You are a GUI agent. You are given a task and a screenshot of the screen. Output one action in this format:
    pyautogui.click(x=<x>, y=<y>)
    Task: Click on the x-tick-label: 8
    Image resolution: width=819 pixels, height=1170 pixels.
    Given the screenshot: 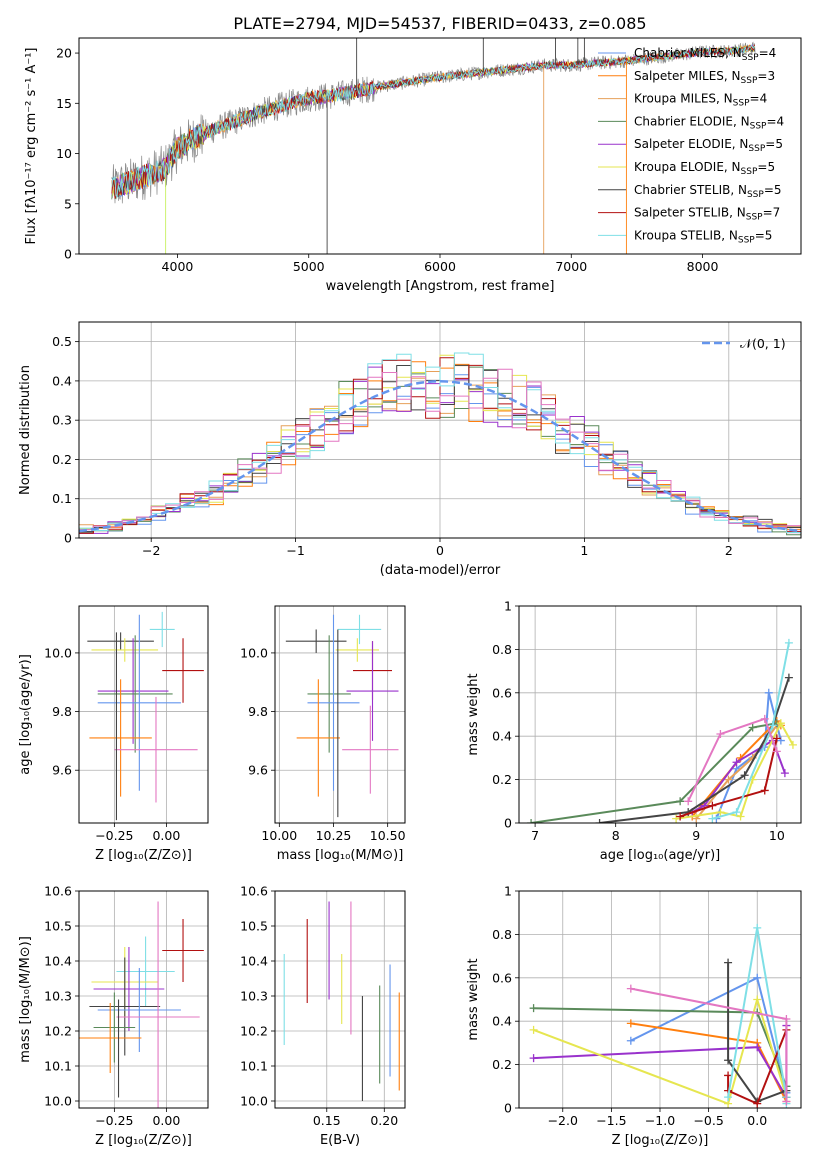 What is the action you would take?
    pyautogui.click(x=616, y=835)
    